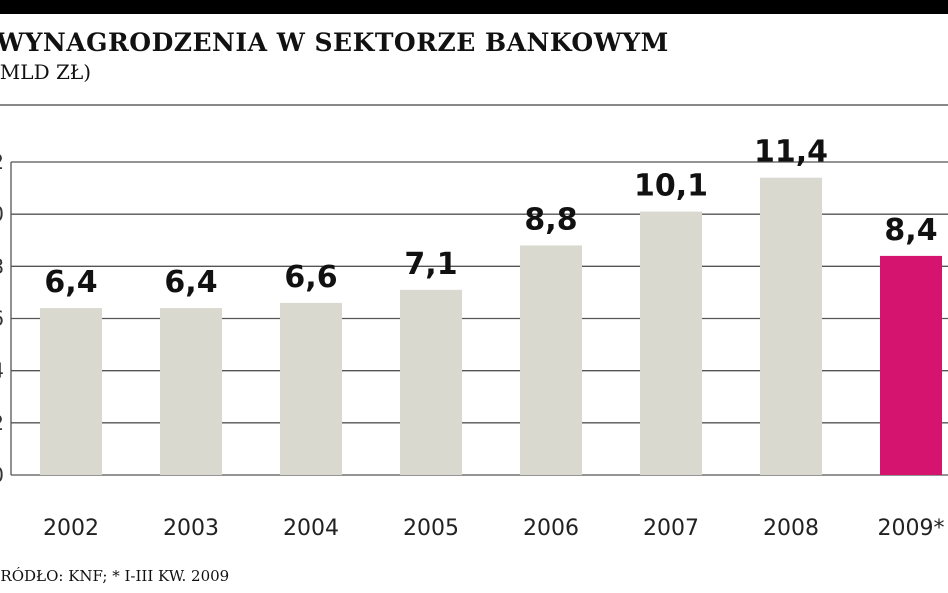 The height and width of the screenshot is (593, 948). What do you see at coordinates (2, 319) in the screenshot?
I see `y-tick-label: 6` at bounding box center [2, 319].